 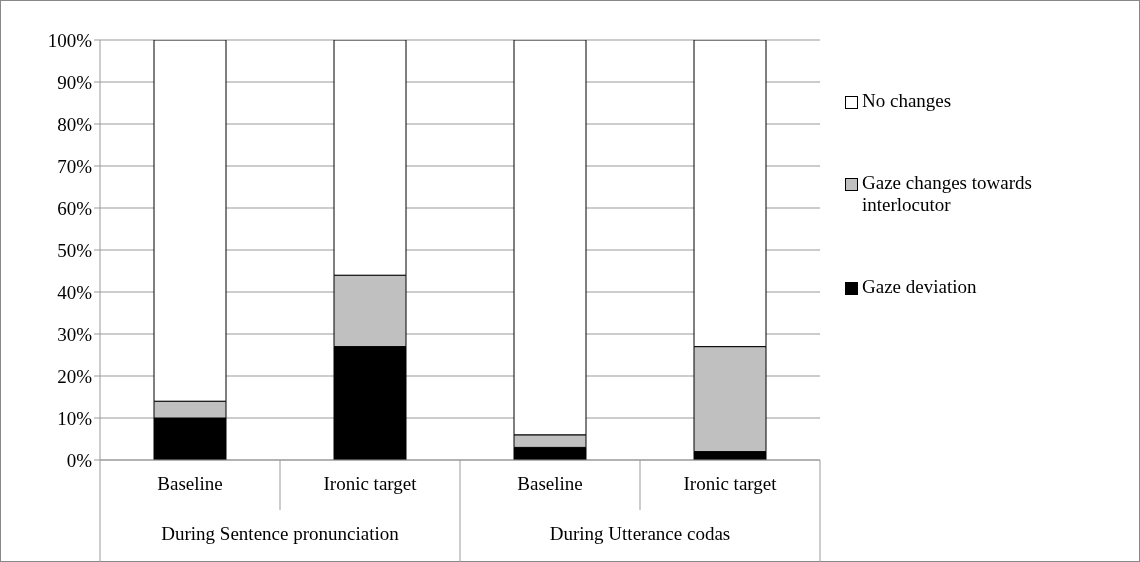 What do you see at coordinates (75, 376) in the screenshot?
I see `y-tick-label: 20%` at bounding box center [75, 376].